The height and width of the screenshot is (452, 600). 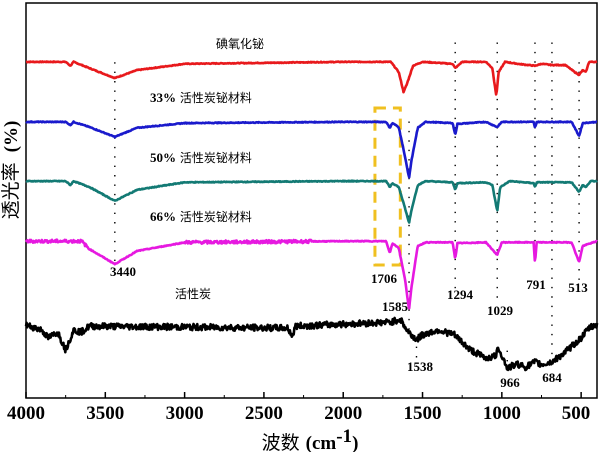 I want to click on x-tick-label: 3500, so click(x=105, y=413).